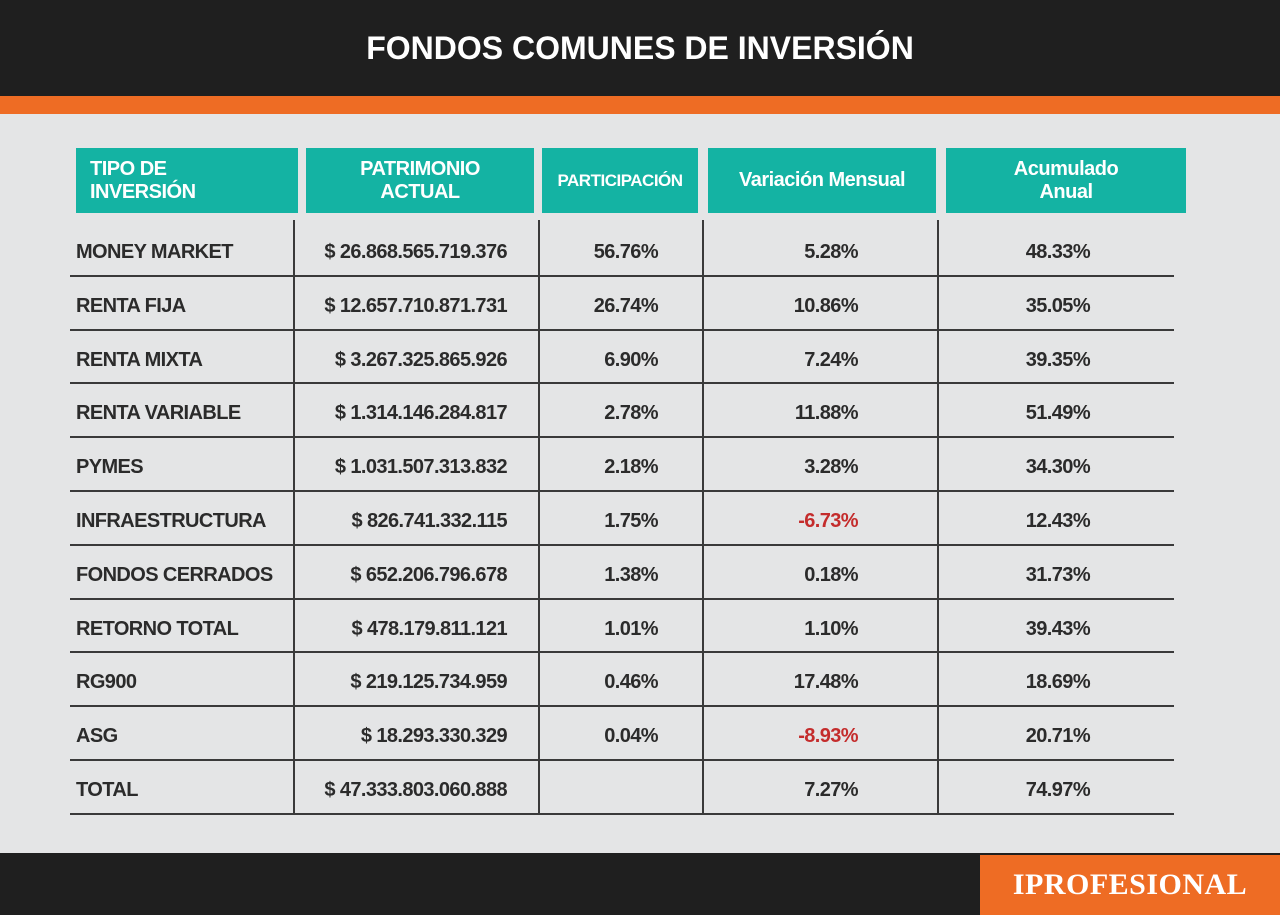 This screenshot has width=1280, height=915. I want to click on row-patrimonio: $ 18.293.330.329, so click(434, 736).